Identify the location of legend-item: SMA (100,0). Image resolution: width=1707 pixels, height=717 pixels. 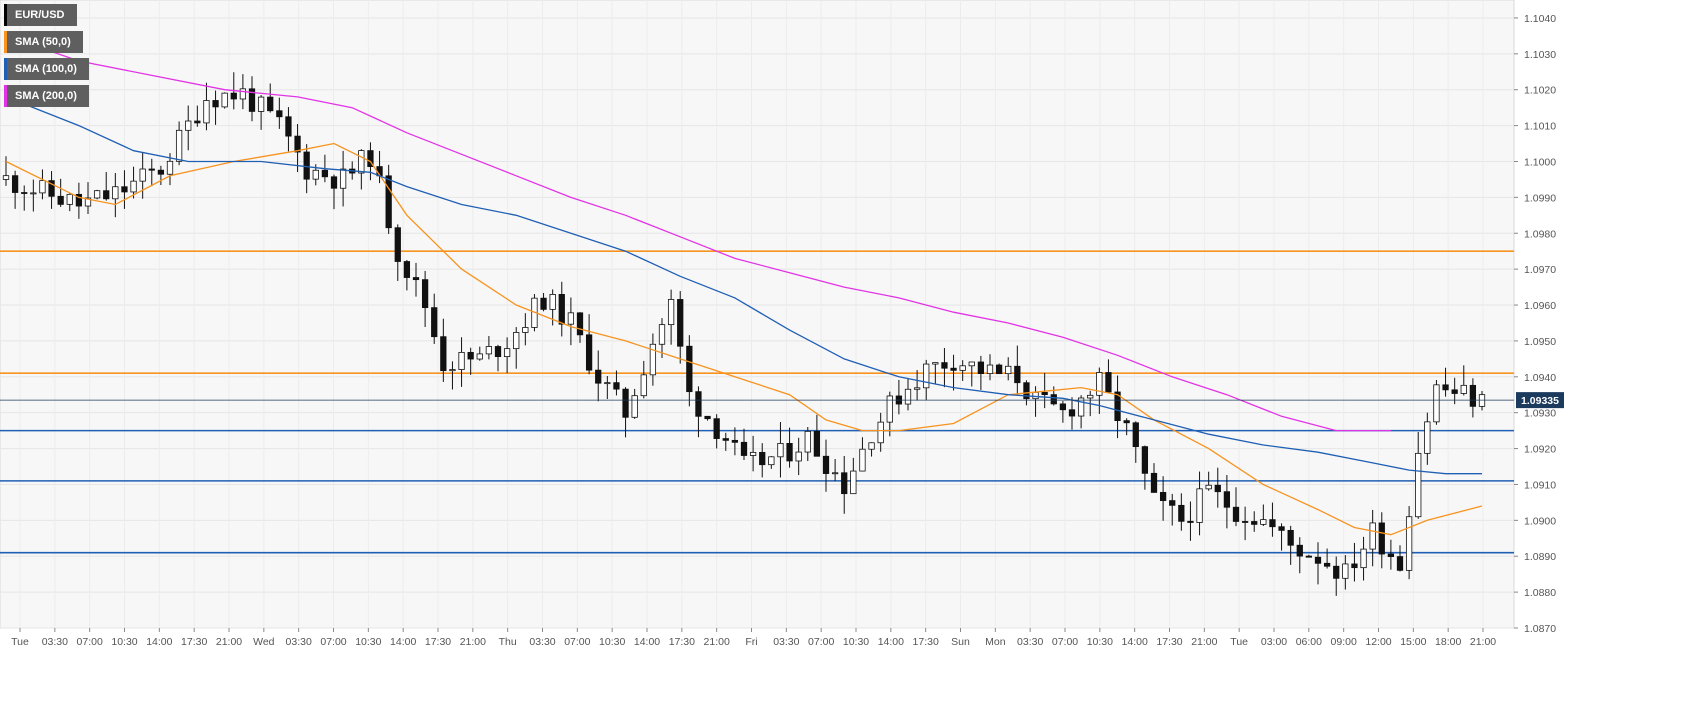
(46, 69).